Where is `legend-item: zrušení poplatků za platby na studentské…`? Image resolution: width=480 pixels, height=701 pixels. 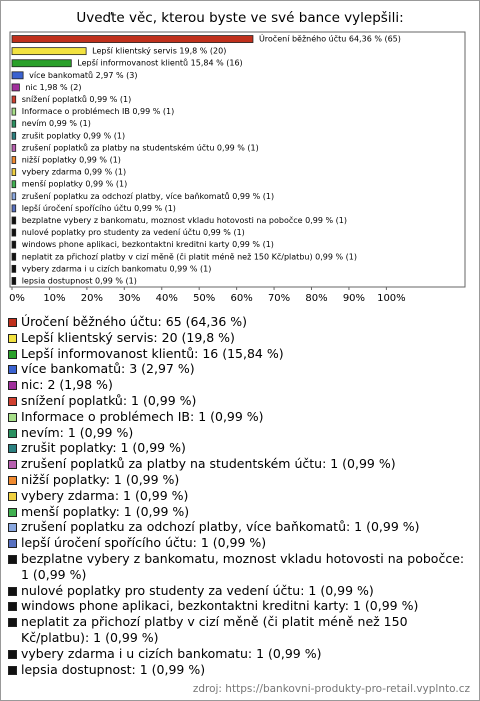
legend-item: zrušení poplatků za platby na studentské… is located at coordinates (239, 464).